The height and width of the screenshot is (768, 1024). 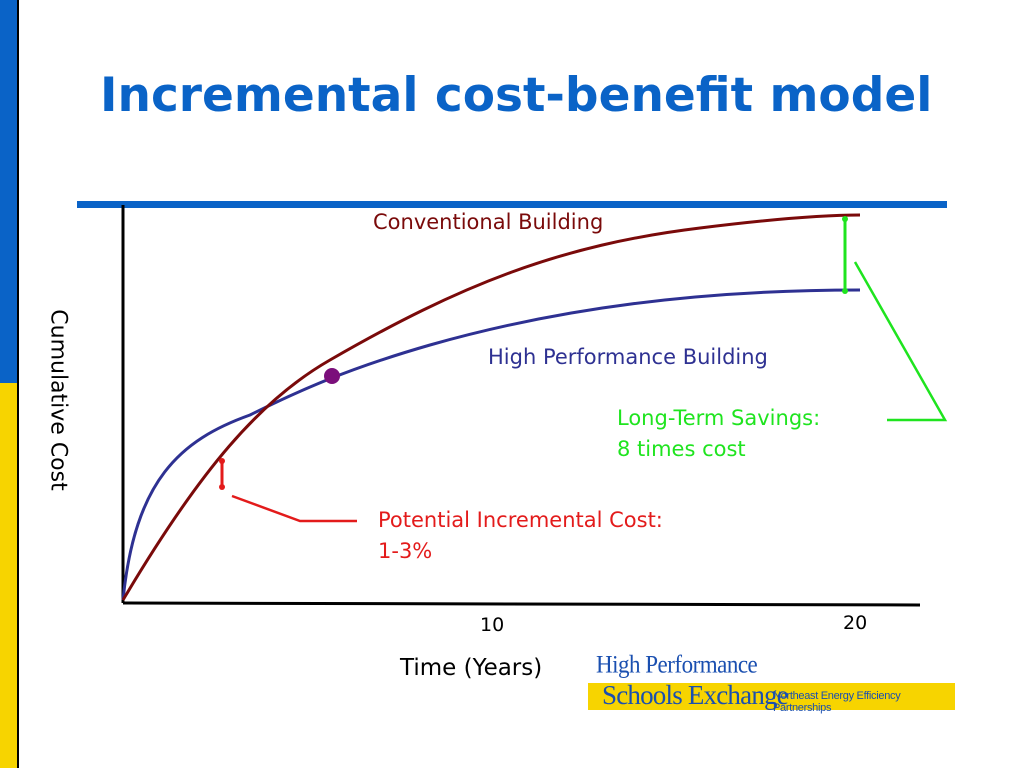 What do you see at coordinates (488, 222) in the screenshot?
I see `series-label-conventional: Conventional Building` at bounding box center [488, 222].